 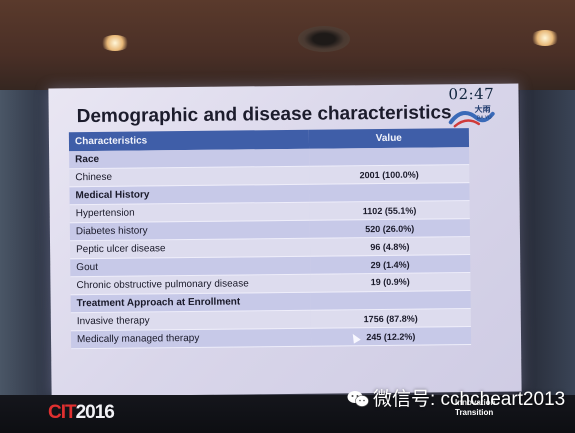 I want to click on table-row: Medically managed therapy 245 (12.2%), so click(x=271, y=337).